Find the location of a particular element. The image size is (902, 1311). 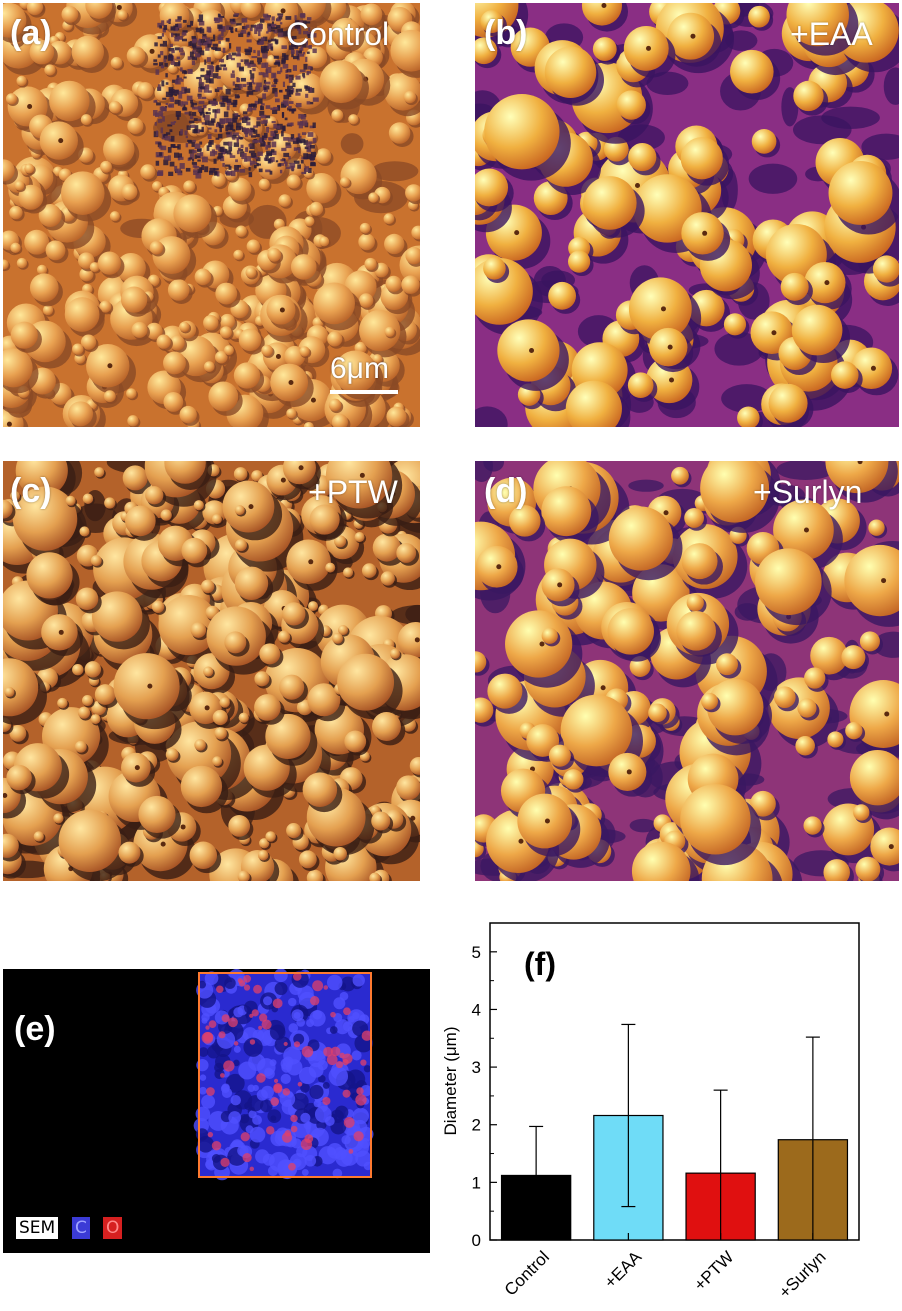

afm-image-control is located at coordinates (211, 215).